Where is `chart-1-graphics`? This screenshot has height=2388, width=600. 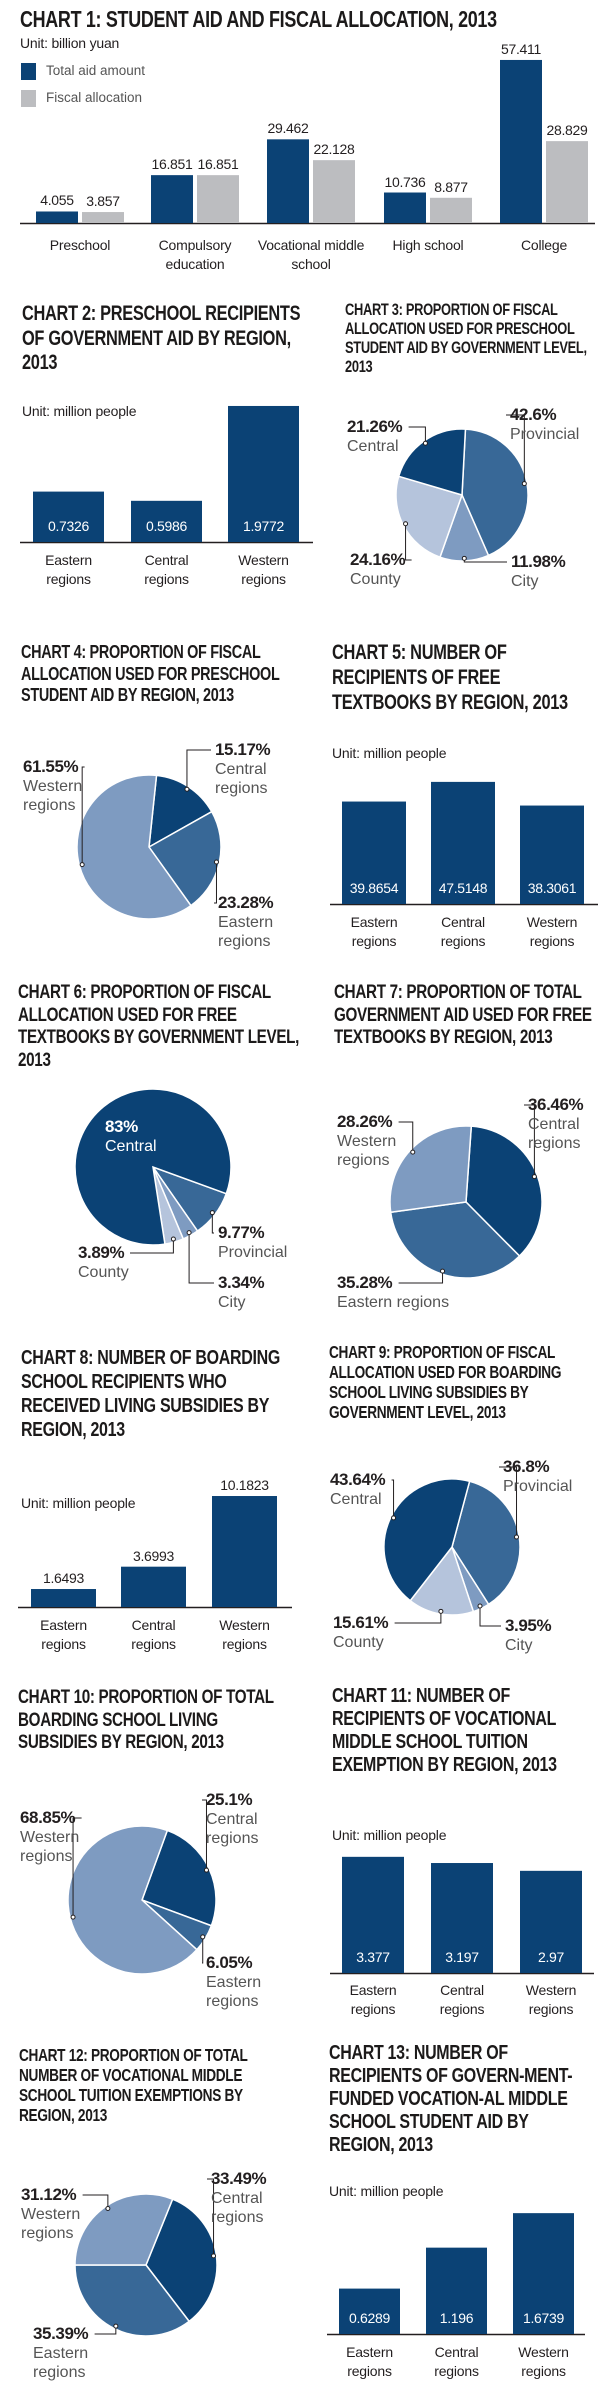
chart-1-graphics is located at coordinates (307, 142).